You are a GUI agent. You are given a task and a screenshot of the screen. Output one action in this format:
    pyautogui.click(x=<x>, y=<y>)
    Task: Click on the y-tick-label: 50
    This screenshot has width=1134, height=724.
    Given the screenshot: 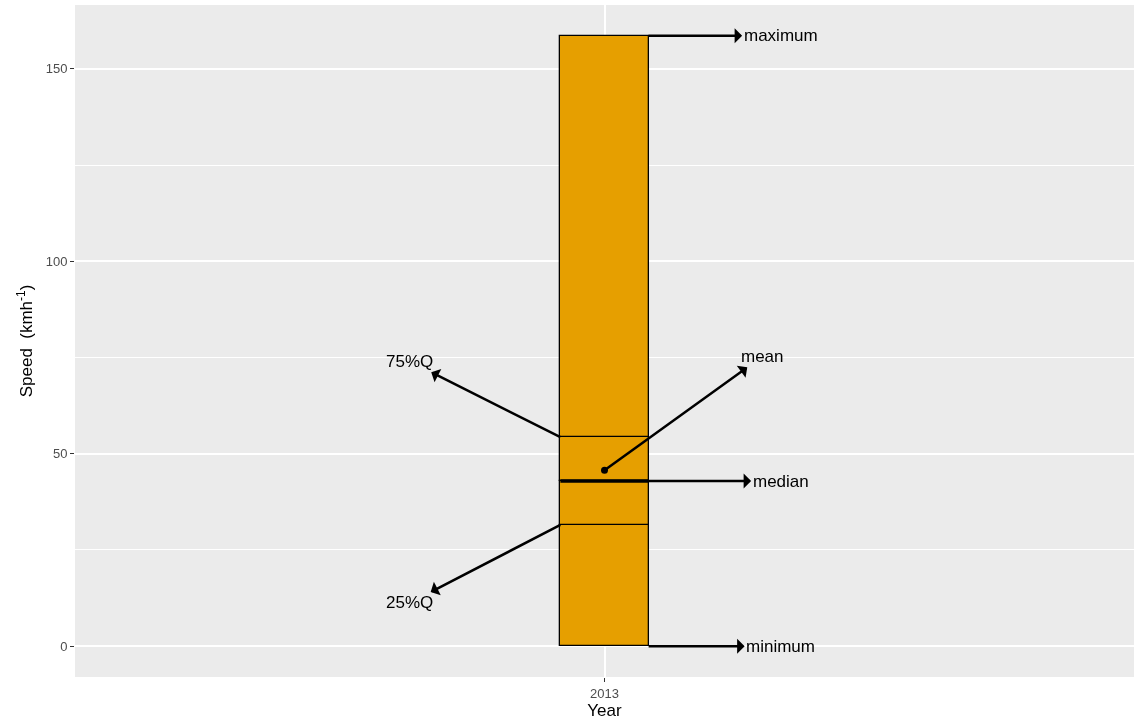 What is the action you would take?
    pyautogui.click(x=60, y=454)
    